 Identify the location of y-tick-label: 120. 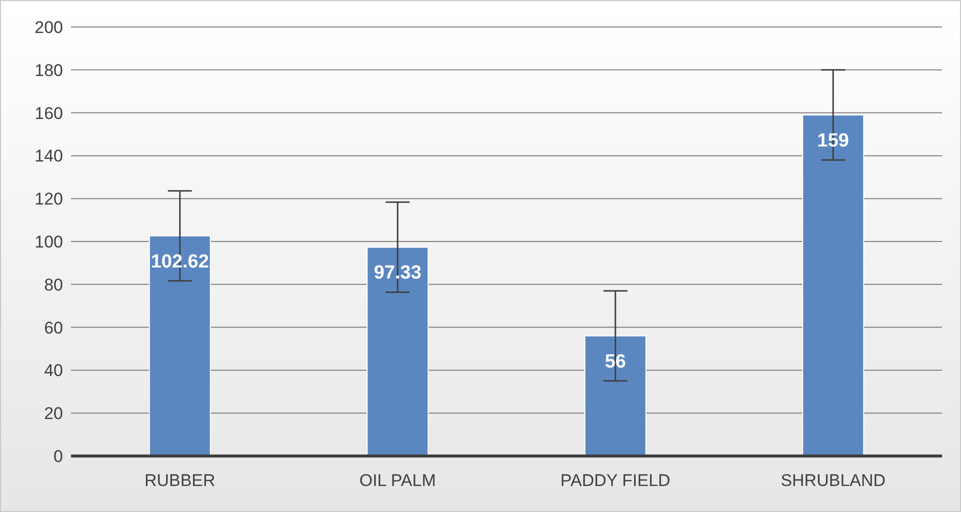
(48, 199).